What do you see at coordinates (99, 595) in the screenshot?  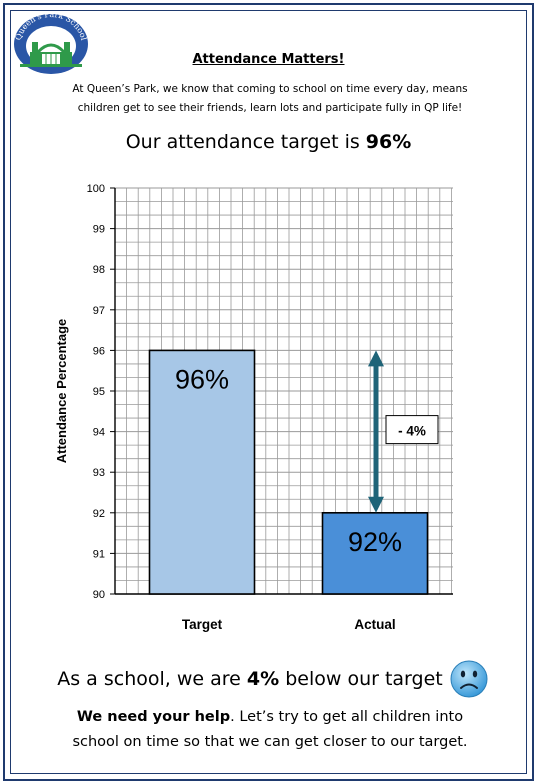 I see `y-tick-label: 90` at bounding box center [99, 595].